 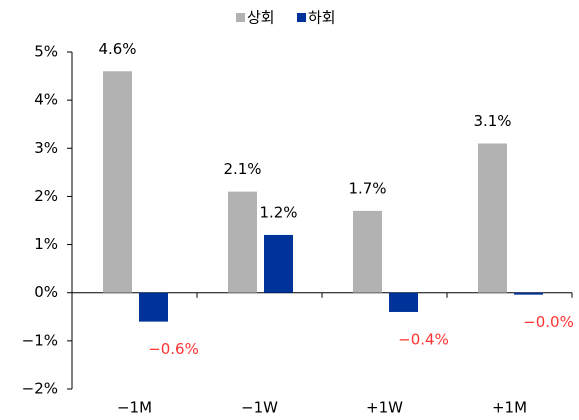 What do you see at coordinates (134, 408) in the screenshot?
I see `x-tick-label: −1M` at bounding box center [134, 408].